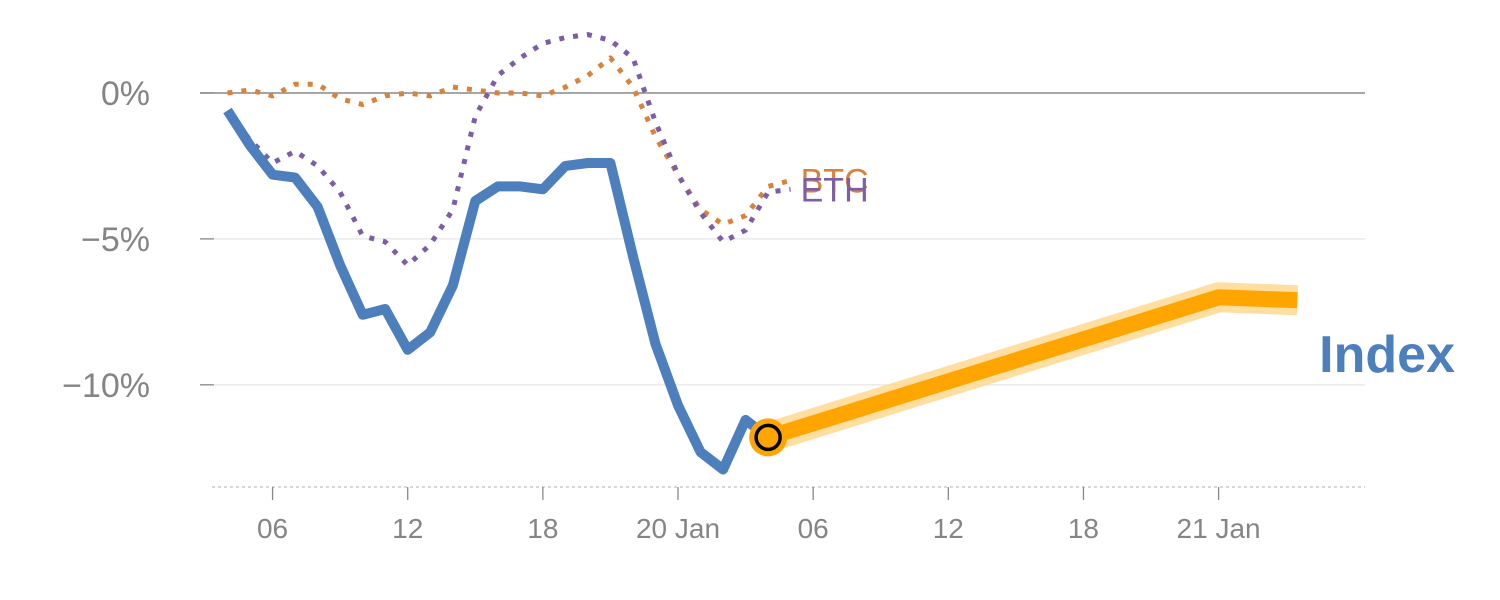 The image size is (1500, 600). I want to click on series-line-eth, so click(508, 150).